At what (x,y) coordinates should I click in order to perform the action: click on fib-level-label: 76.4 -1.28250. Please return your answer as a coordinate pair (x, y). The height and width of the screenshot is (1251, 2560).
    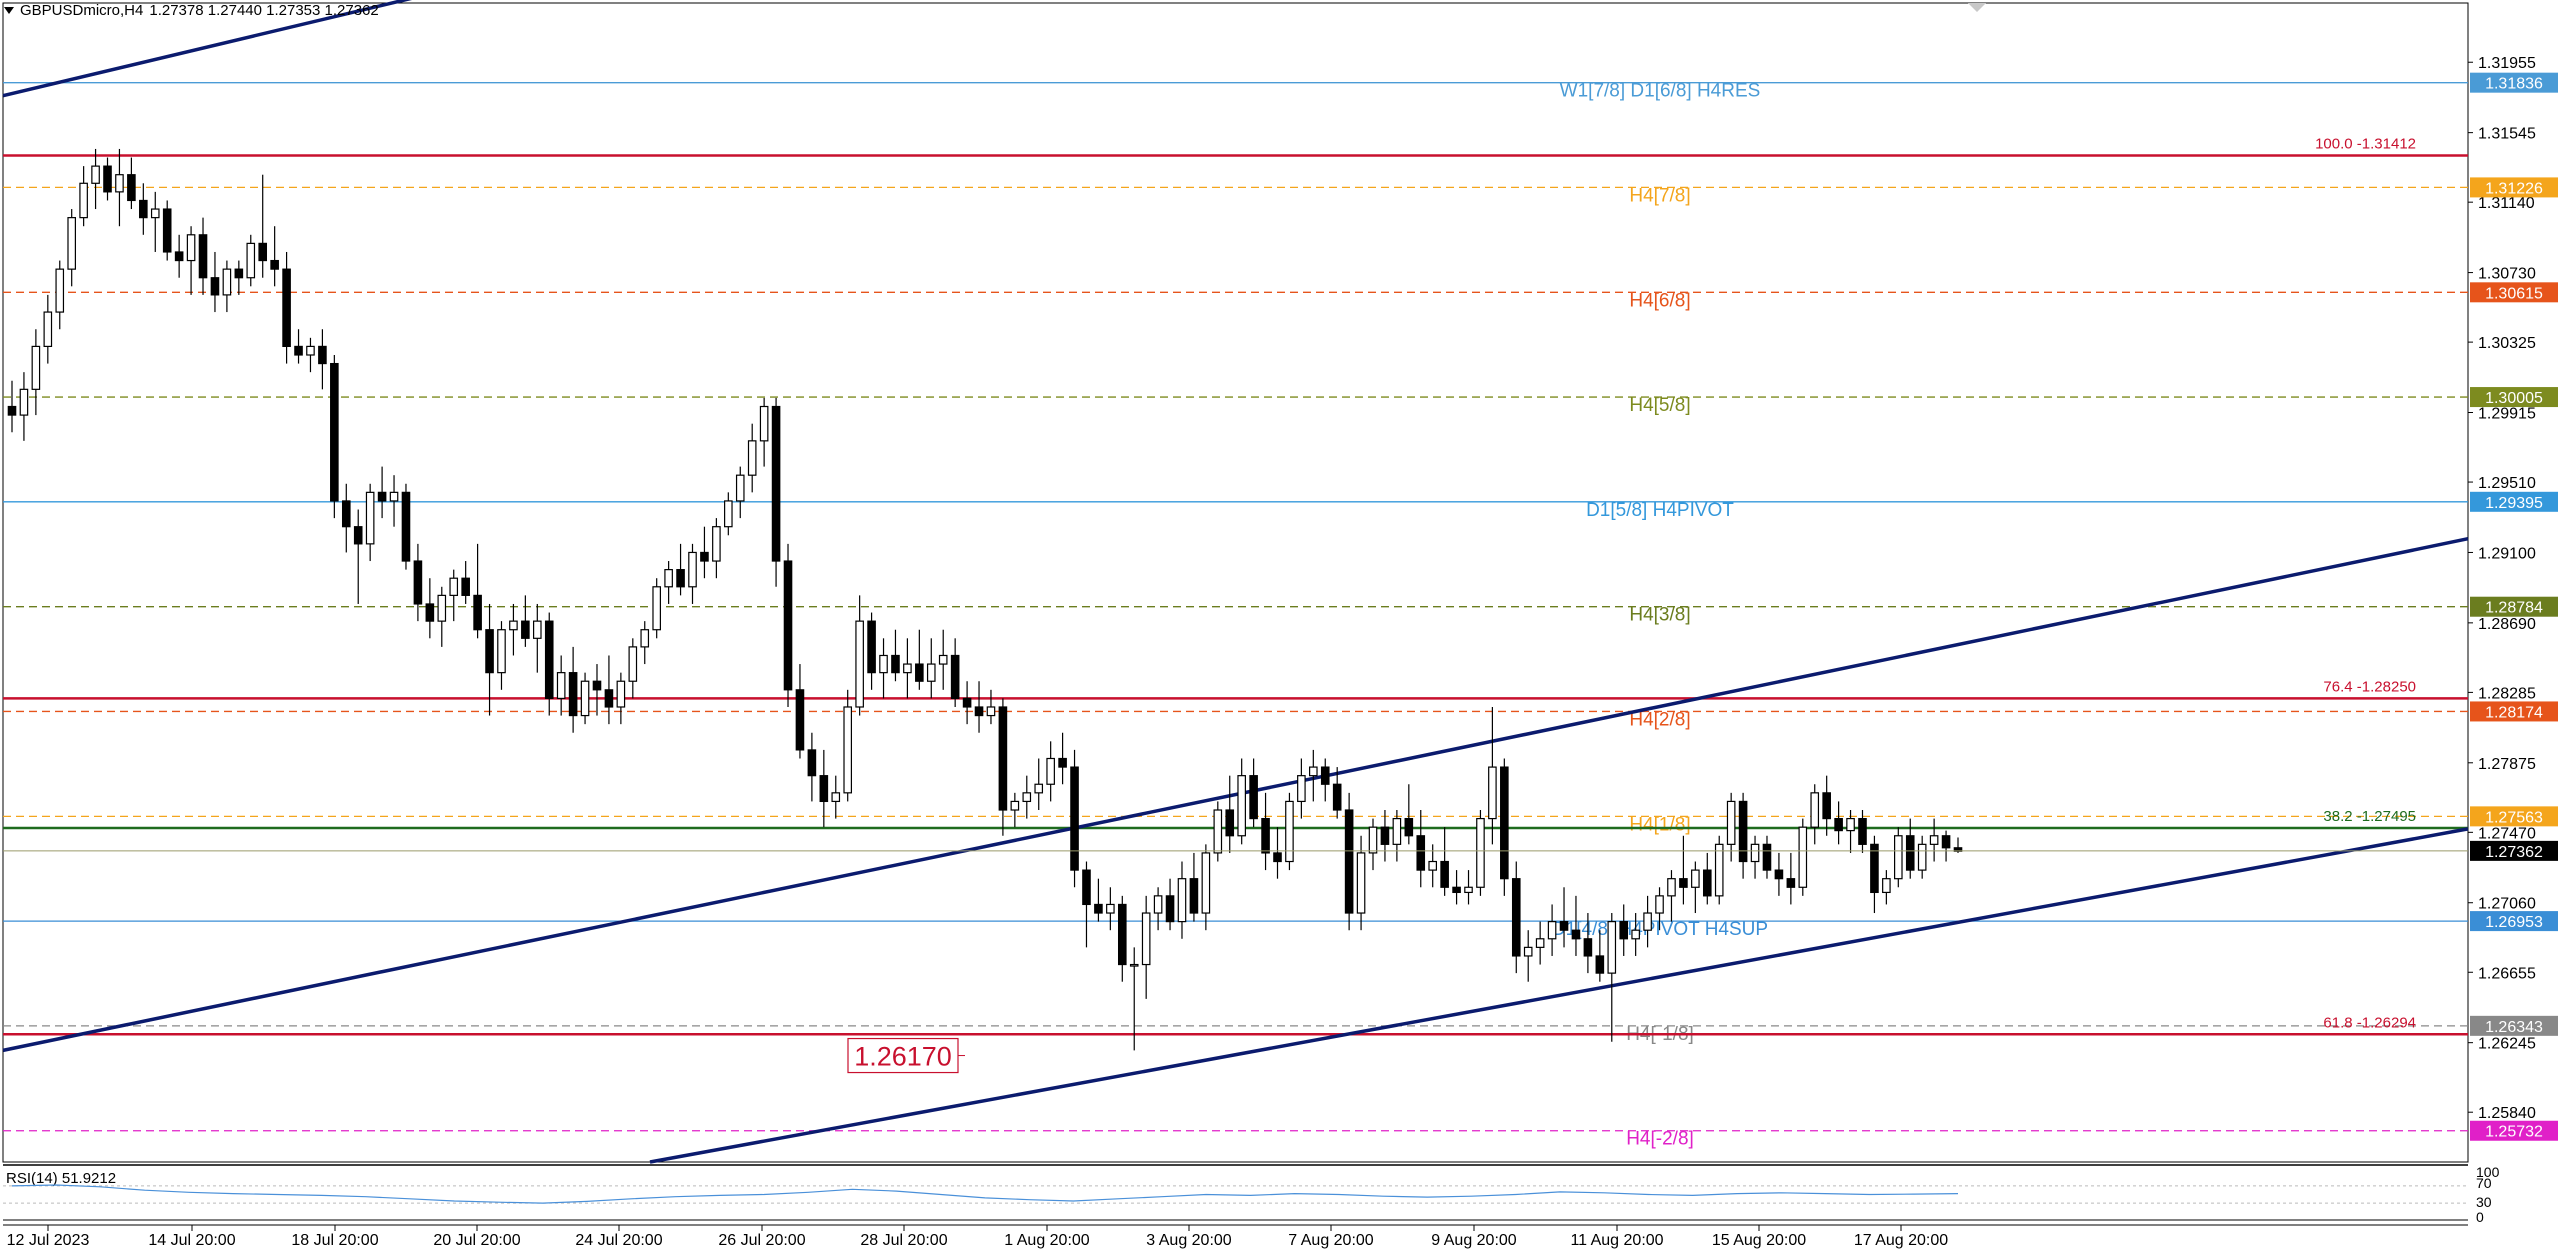
    Looking at the image, I should click on (2369, 686).